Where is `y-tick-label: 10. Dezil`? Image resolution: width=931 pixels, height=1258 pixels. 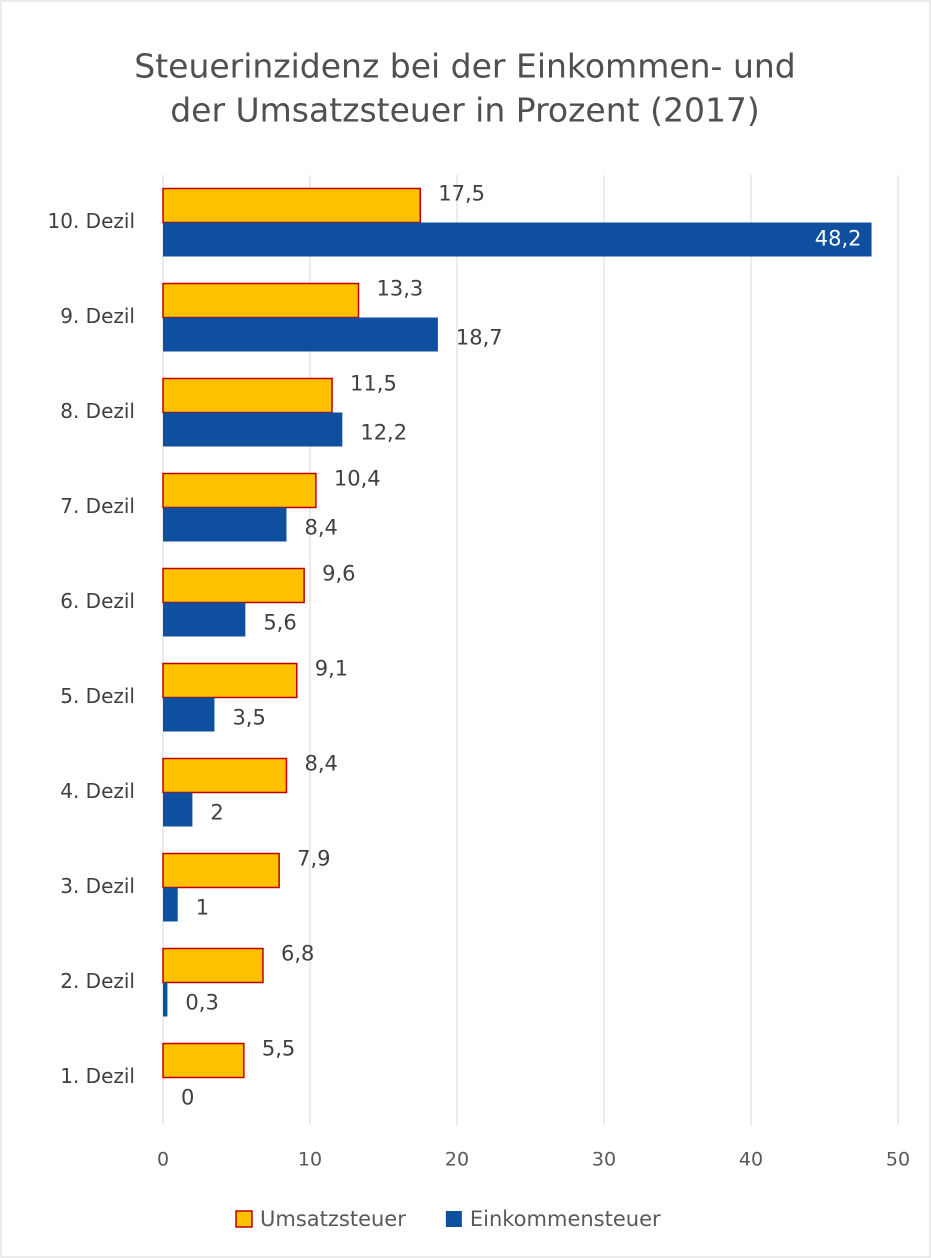 y-tick-label: 10. Dezil is located at coordinates (91, 221).